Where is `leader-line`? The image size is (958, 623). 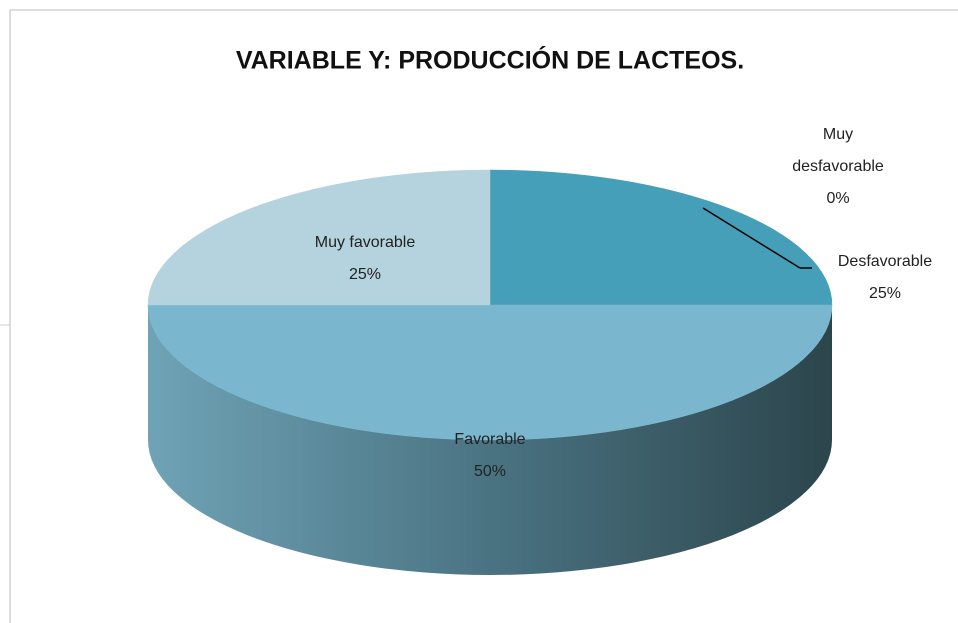 leader-line is located at coordinates (751, 238).